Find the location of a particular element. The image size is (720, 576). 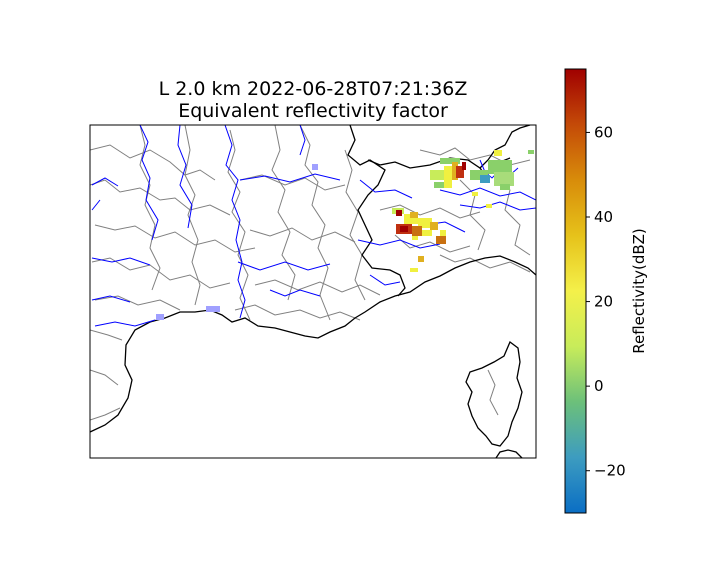

colorbar-tick-label: 40 is located at coordinates (603, 217).